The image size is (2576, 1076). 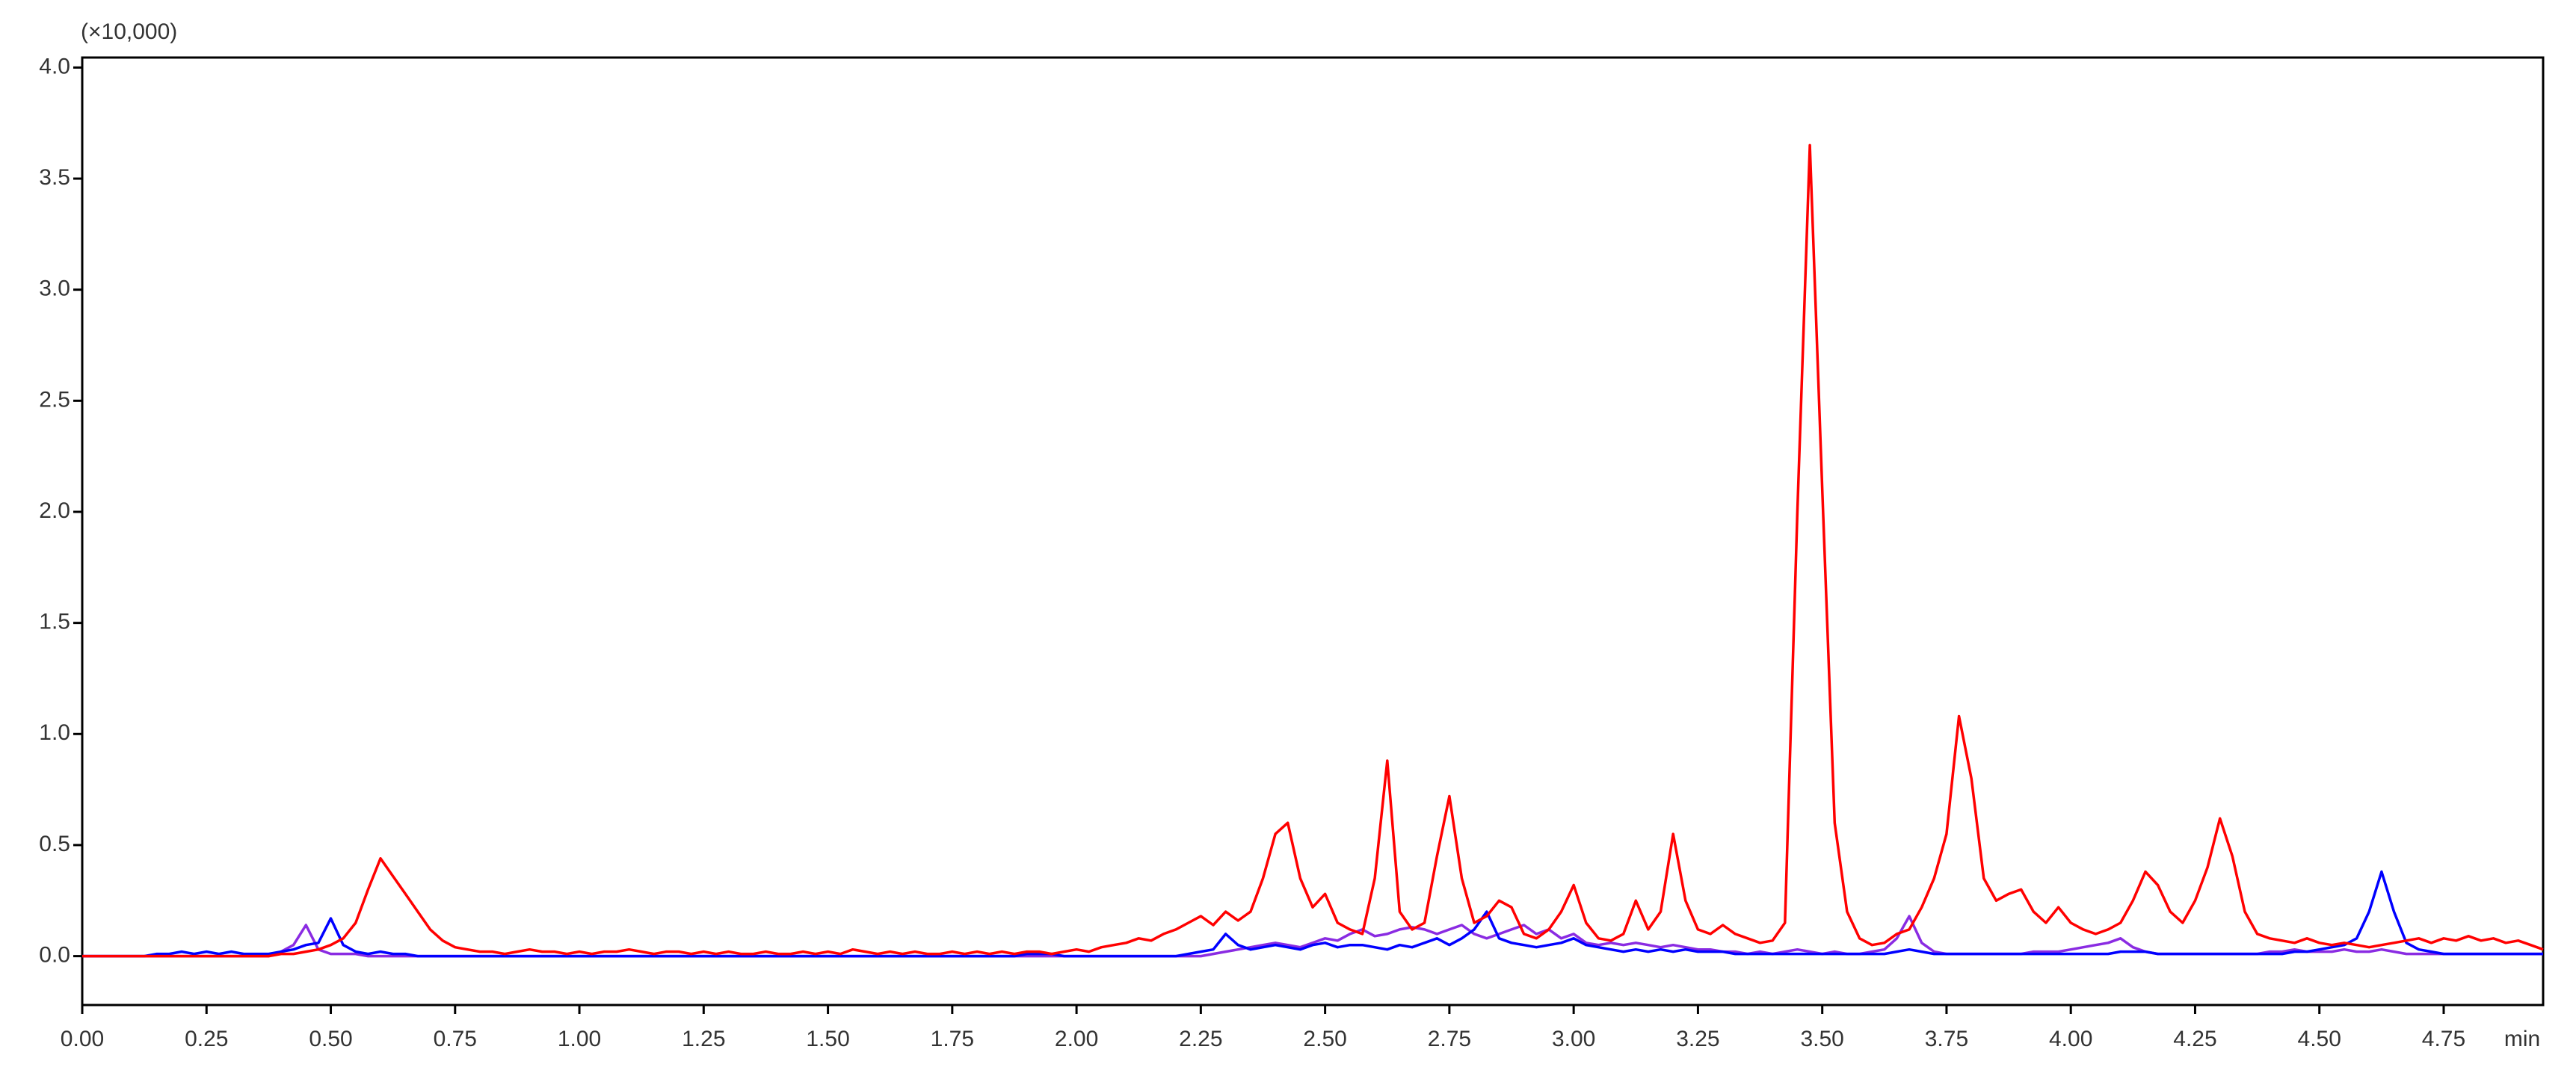 What do you see at coordinates (82, 1039) in the screenshot?
I see `x-tick-label: 0.00` at bounding box center [82, 1039].